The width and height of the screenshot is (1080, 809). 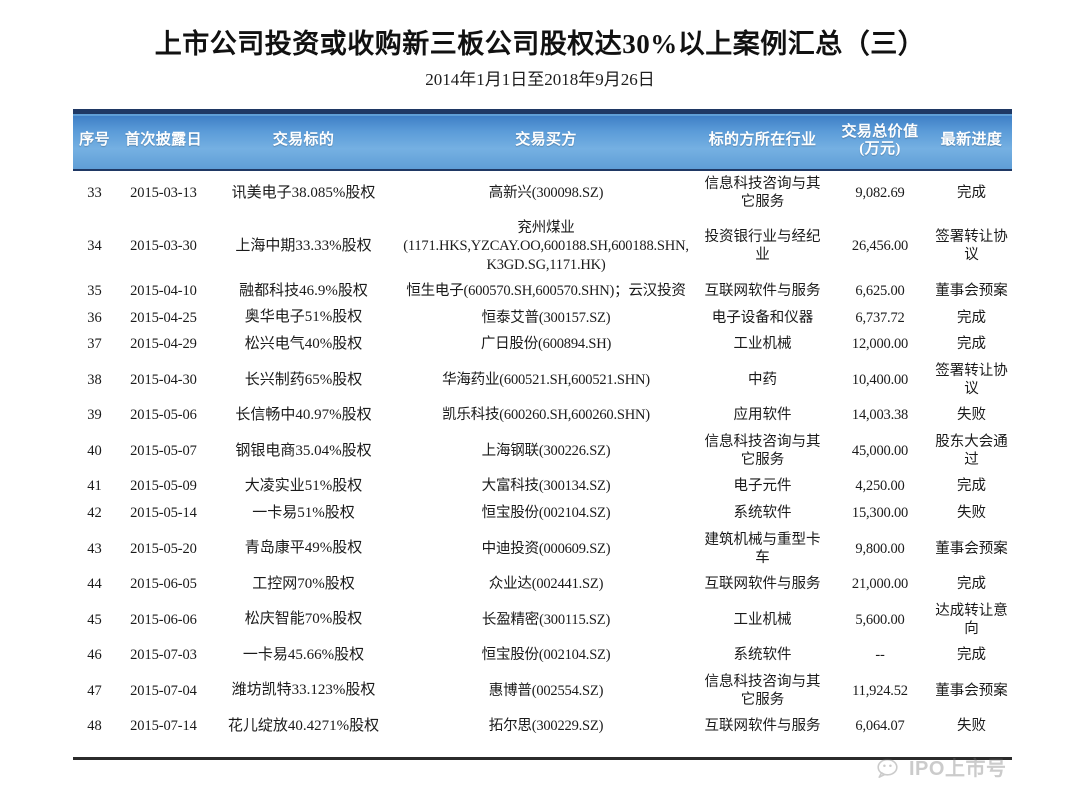 I want to click on cell-buyer: 上海钢联(300226.SZ), so click(x=546, y=450).